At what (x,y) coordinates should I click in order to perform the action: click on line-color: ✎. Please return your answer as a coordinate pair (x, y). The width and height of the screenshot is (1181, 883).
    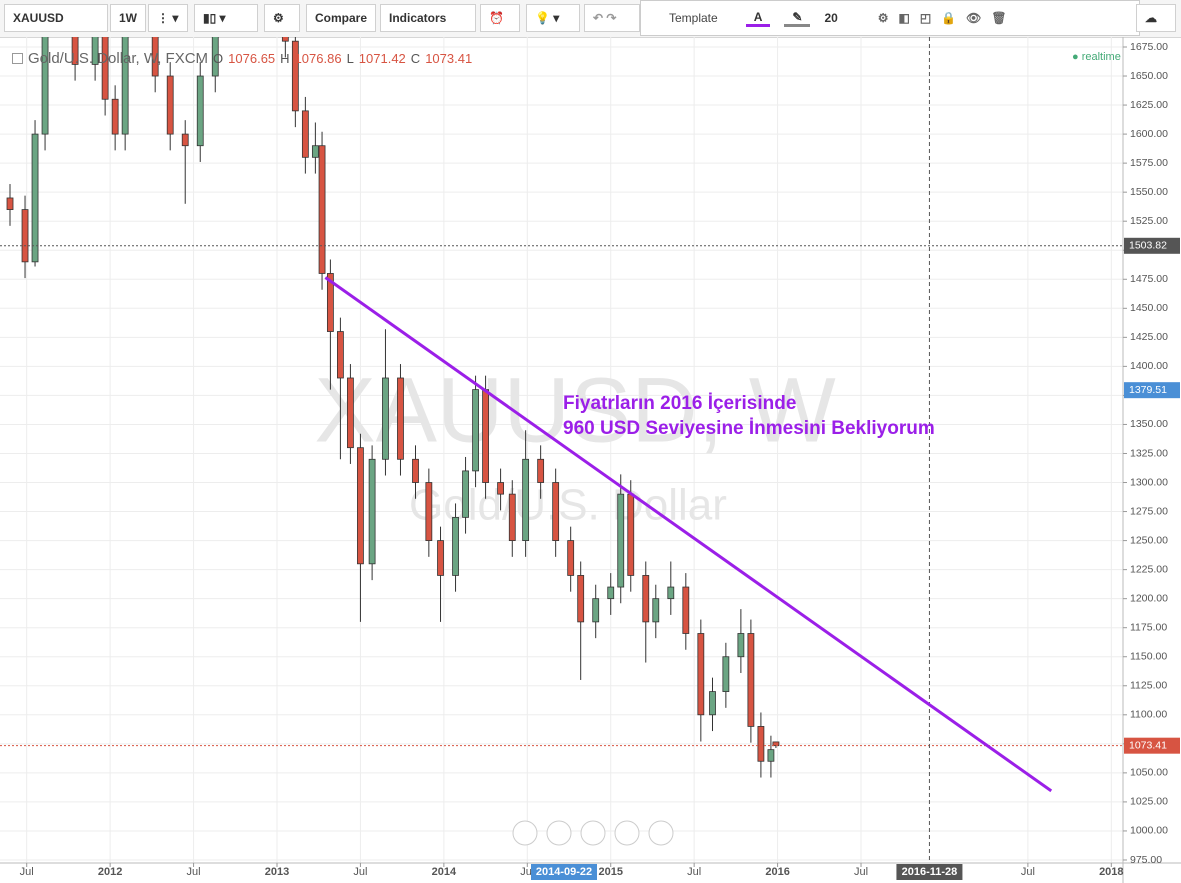
    Looking at the image, I should click on (797, 18).